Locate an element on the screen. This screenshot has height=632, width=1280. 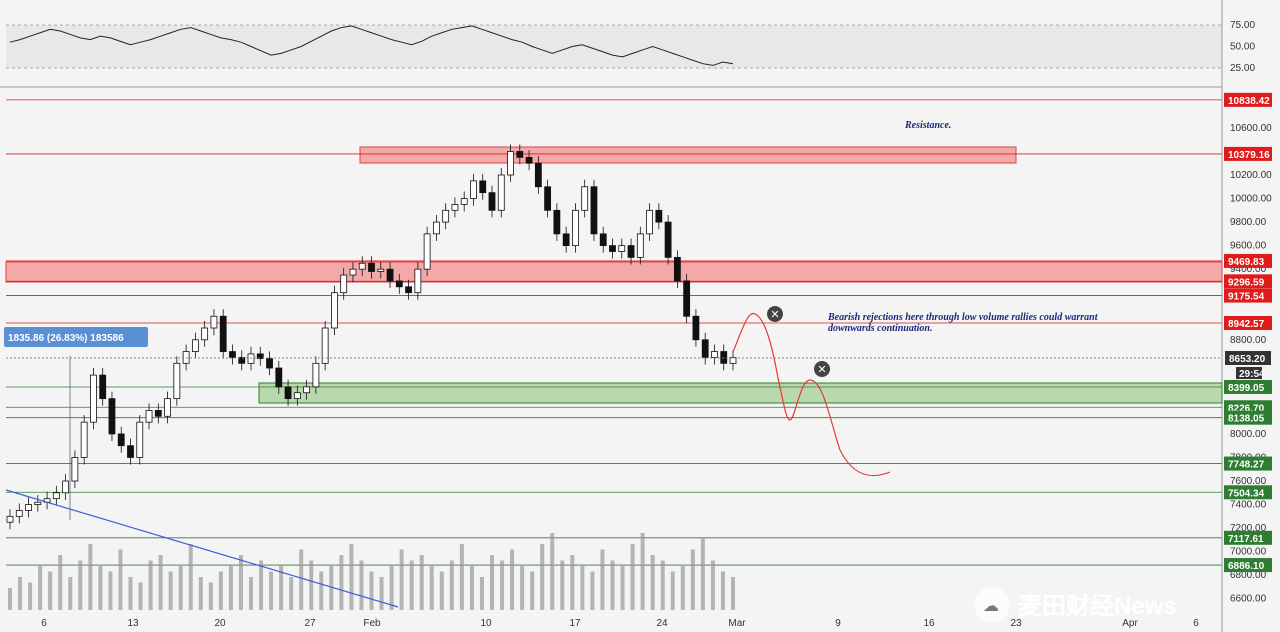
level-tag-label: 8226.70 is located at coordinates (1246, 408).